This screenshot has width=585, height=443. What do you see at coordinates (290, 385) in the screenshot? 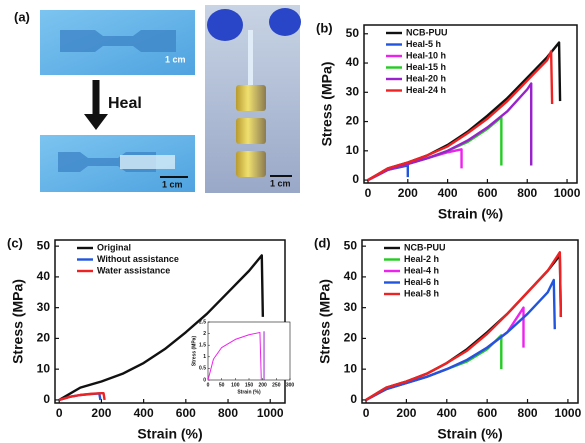
I see `x-tick-label: 300` at bounding box center [290, 385].